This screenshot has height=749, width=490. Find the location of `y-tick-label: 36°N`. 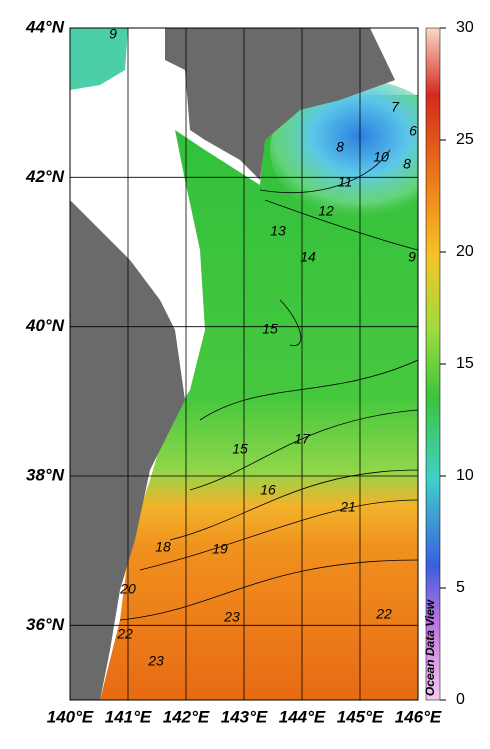

y-tick-label: 36°N is located at coordinates (45, 624).